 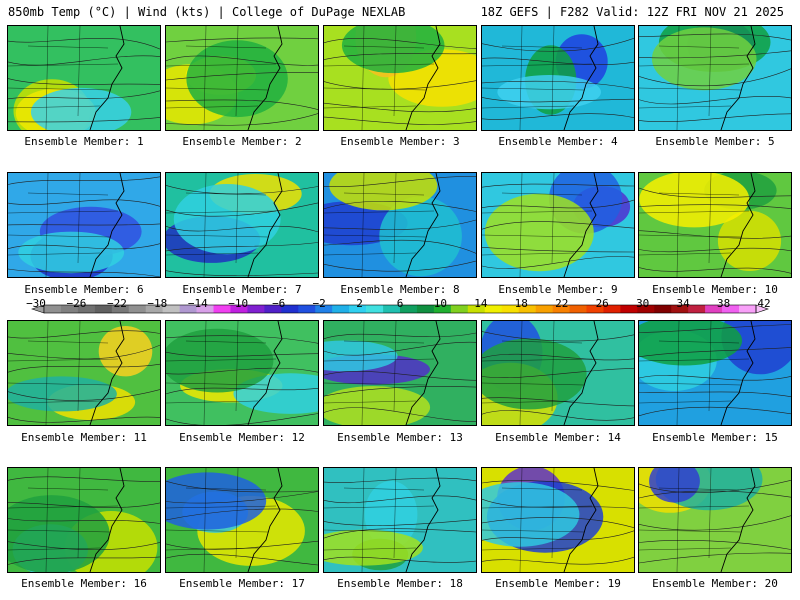 I want to click on temperature-colorbar, so click(x=400, y=309).